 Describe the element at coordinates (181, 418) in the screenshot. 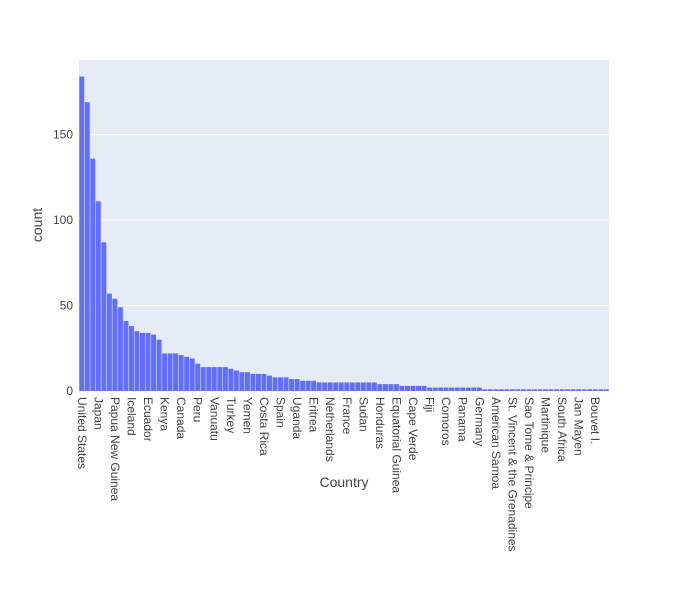

I see `x-tick-label: Canada` at that location.